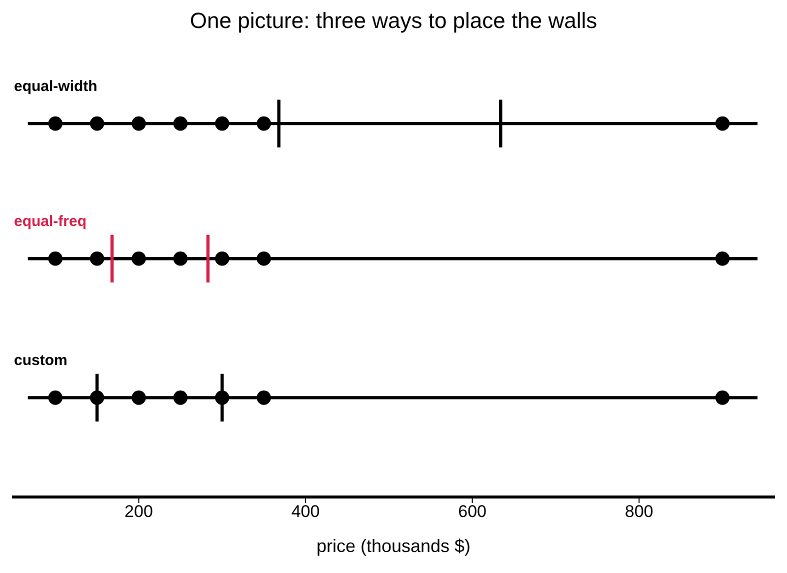 The image size is (787, 573). What do you see at coordinates (393, 21) in the screenshot?
I see `chart-title: One picture: three ways to place the walls` at bounding box center [393, 21].